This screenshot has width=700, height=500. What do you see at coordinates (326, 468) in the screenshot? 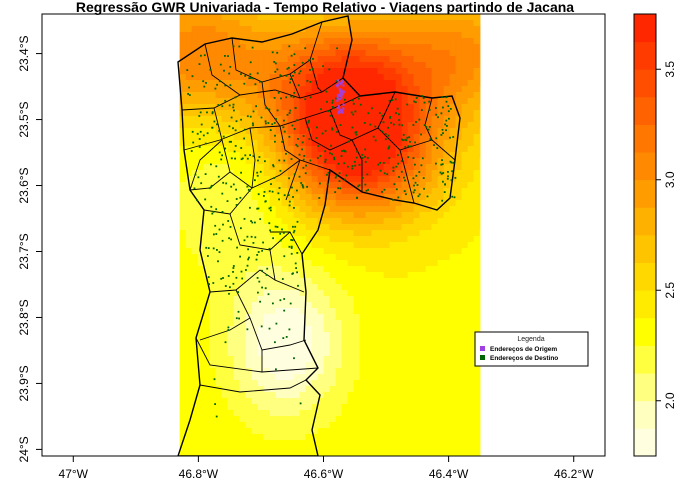
I see `x-axis: 47°W 46.8°W 46.6°W 46.4°W 46.2°W` at bounding box center [326, 468].